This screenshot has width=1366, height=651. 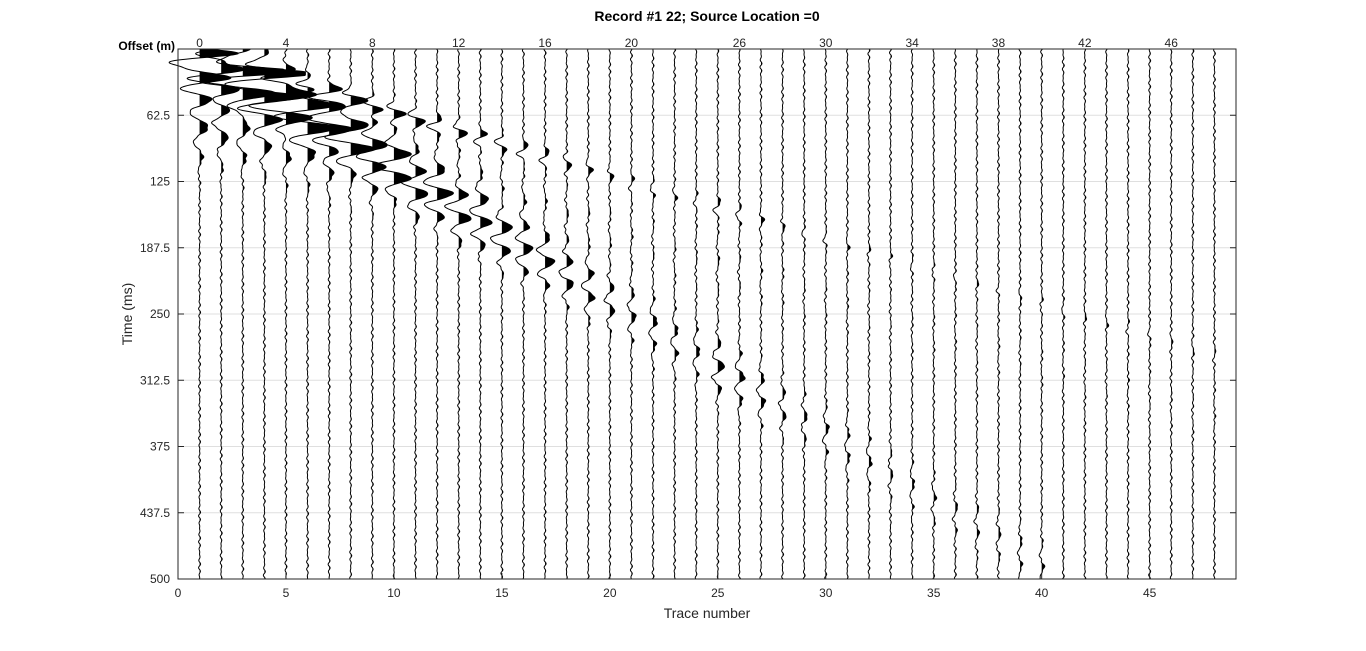 I want to click on y-tick-label: 375, so click(x=160, y=447).